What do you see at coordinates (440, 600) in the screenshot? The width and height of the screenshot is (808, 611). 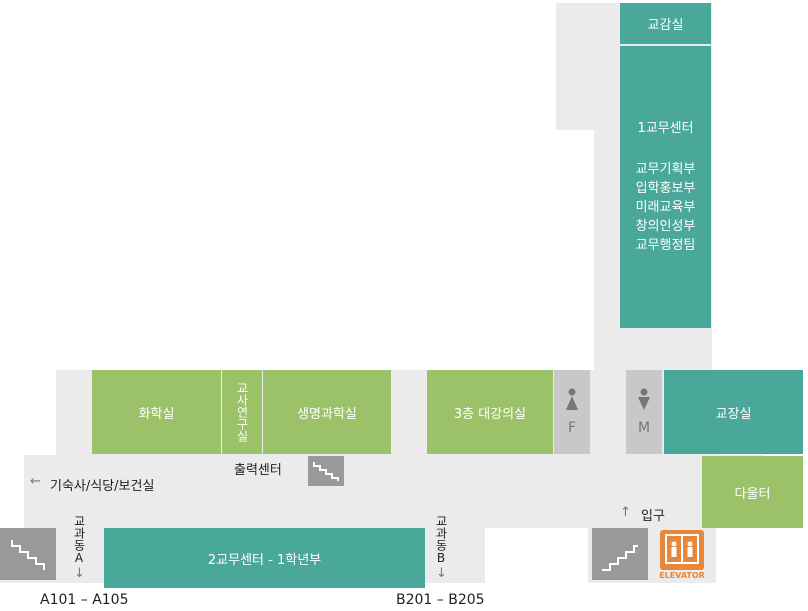 I see `range-b-label: B201 – B205` at bounding box center [440, 600].